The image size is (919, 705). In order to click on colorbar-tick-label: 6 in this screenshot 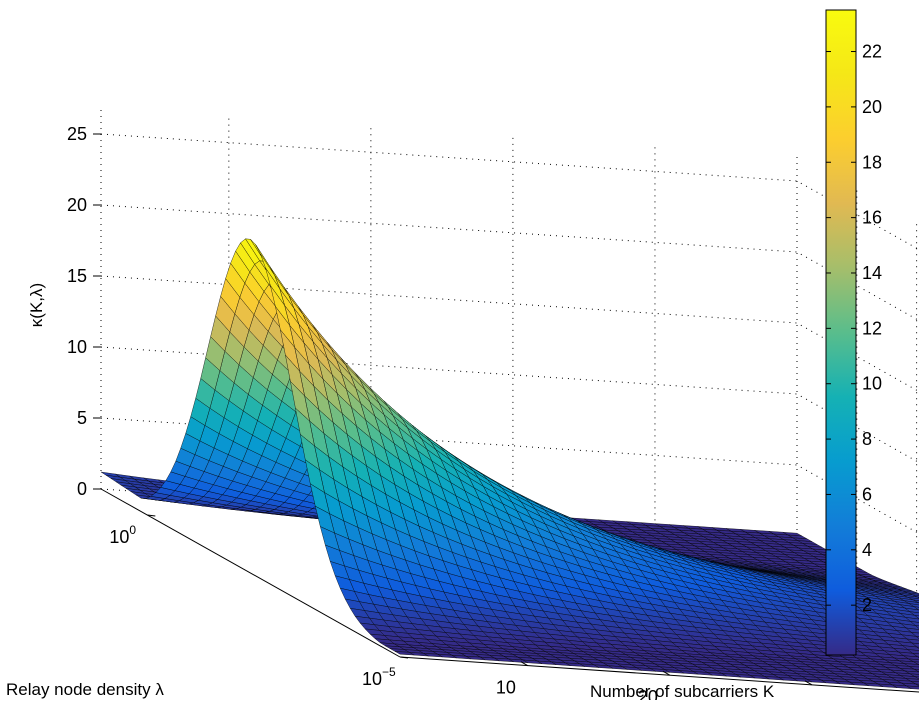, I will do `click(867, 494)`.